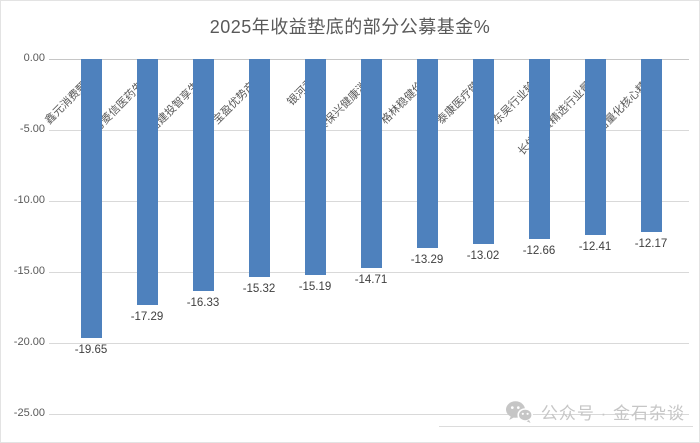 Image resolution: width=700 pixels, height=443 pixels. What do you see at coordinates (566, 426) in the screenshot?
I see `footer-underline` at bounding box center [566, 426].